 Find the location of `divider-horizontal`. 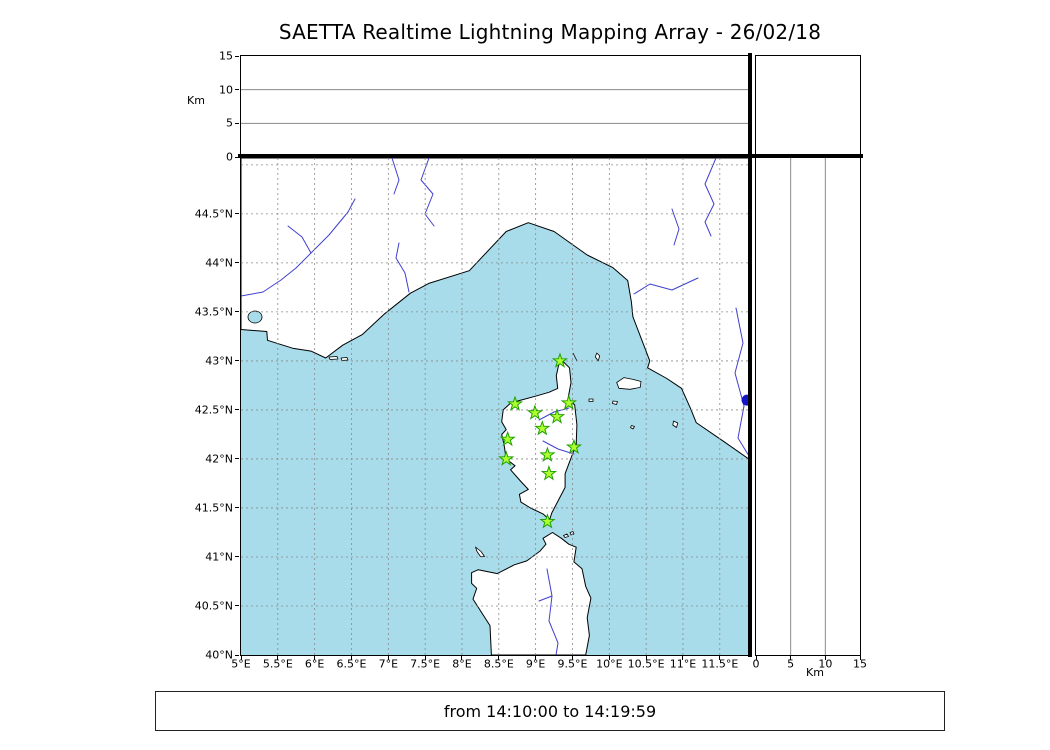

divider-horizontal is located at coordinates (550, 156).